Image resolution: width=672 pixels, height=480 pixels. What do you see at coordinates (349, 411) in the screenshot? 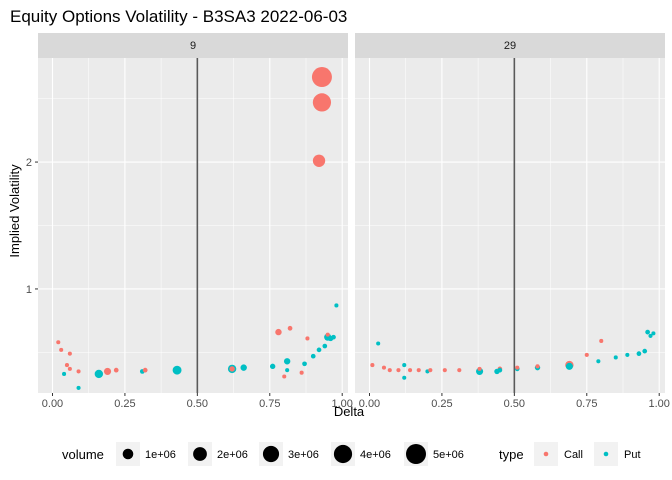
I see `x-axis-title: Delta` at bounding box center [349, 411].